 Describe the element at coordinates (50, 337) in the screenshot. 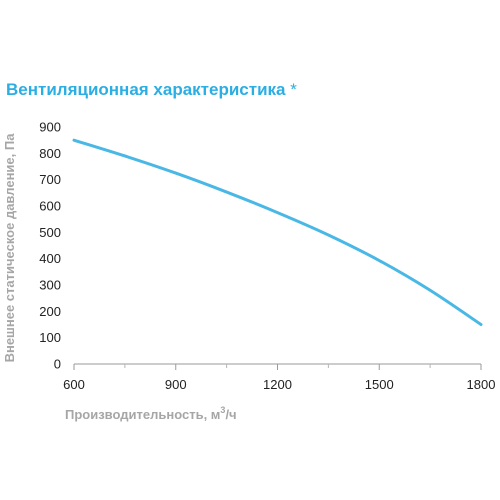

I see `y-tick-label: 100` at that location.